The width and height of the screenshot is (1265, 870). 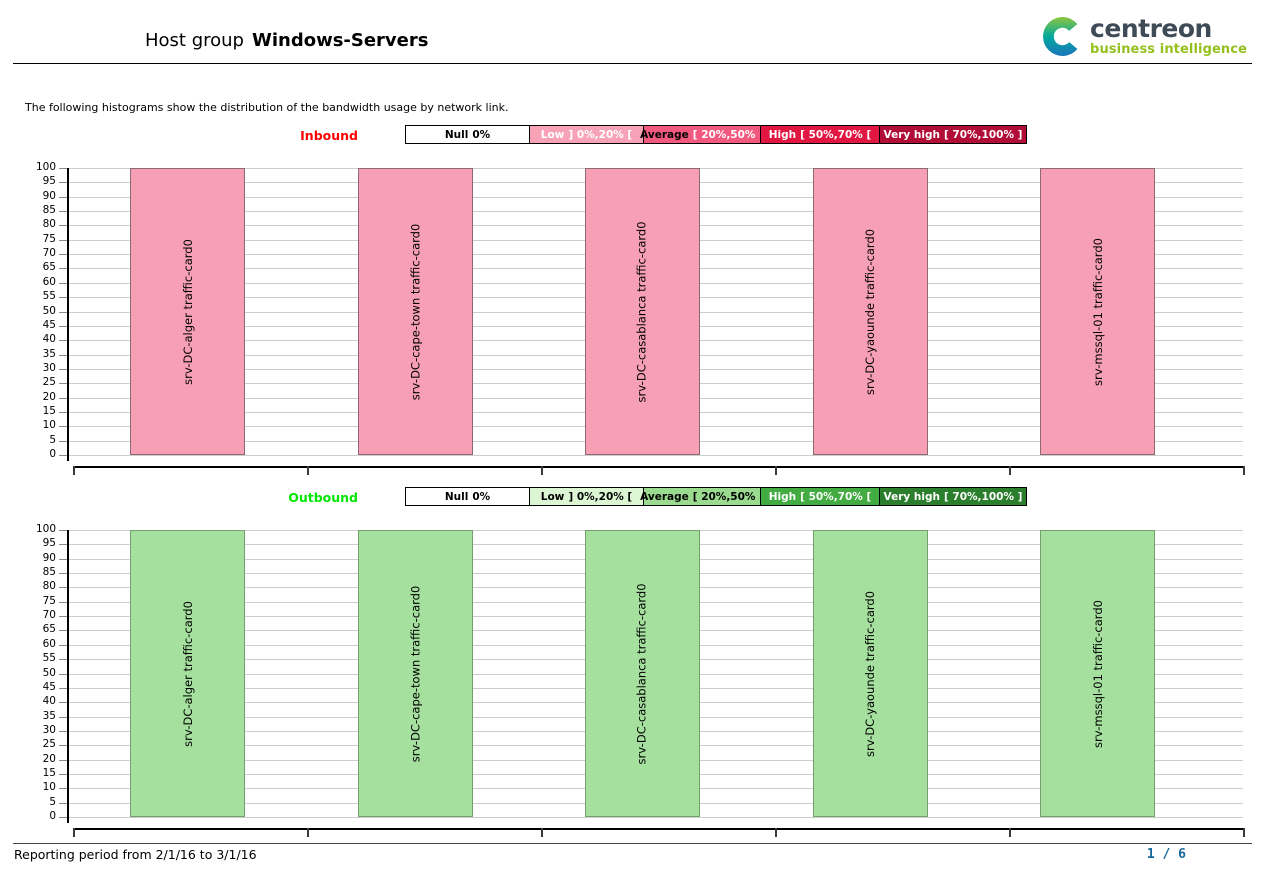 I want to click on outbound-bar-4: srv-DC-yaounde traffic-card0, so click(x=870, y=673).